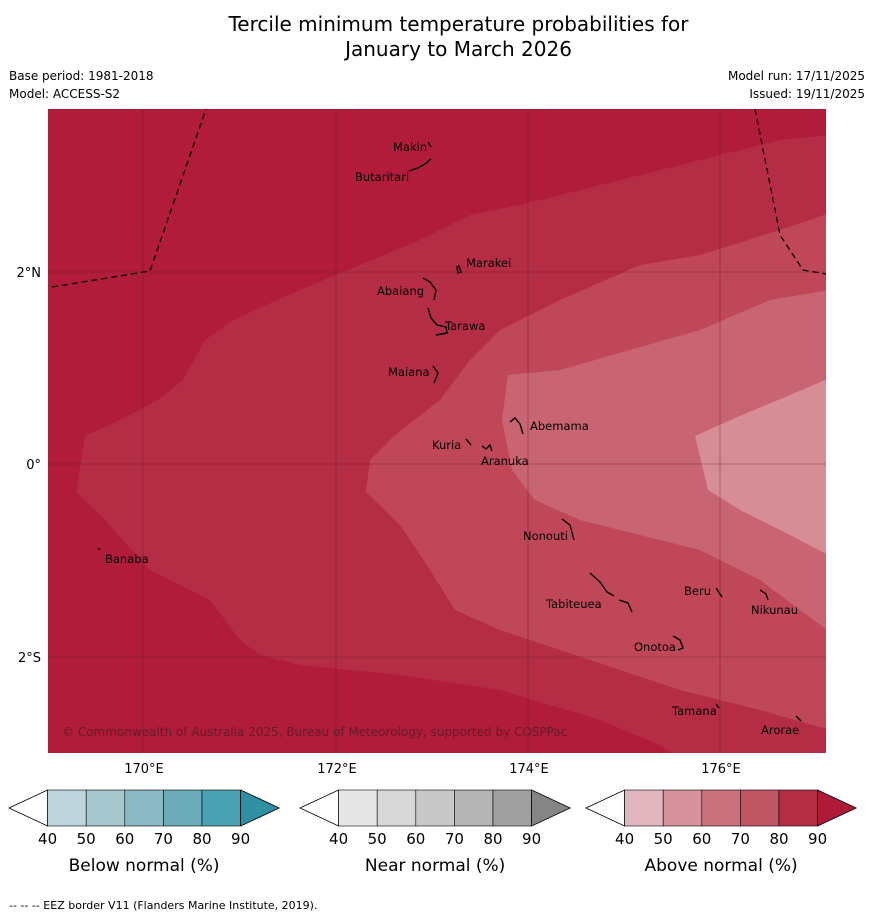 This screenshot has height=919, width=873. What do you see at coordinates (764, 595) in the screenshot?
I see `island-nikunau` at bounding box center [764, 595].